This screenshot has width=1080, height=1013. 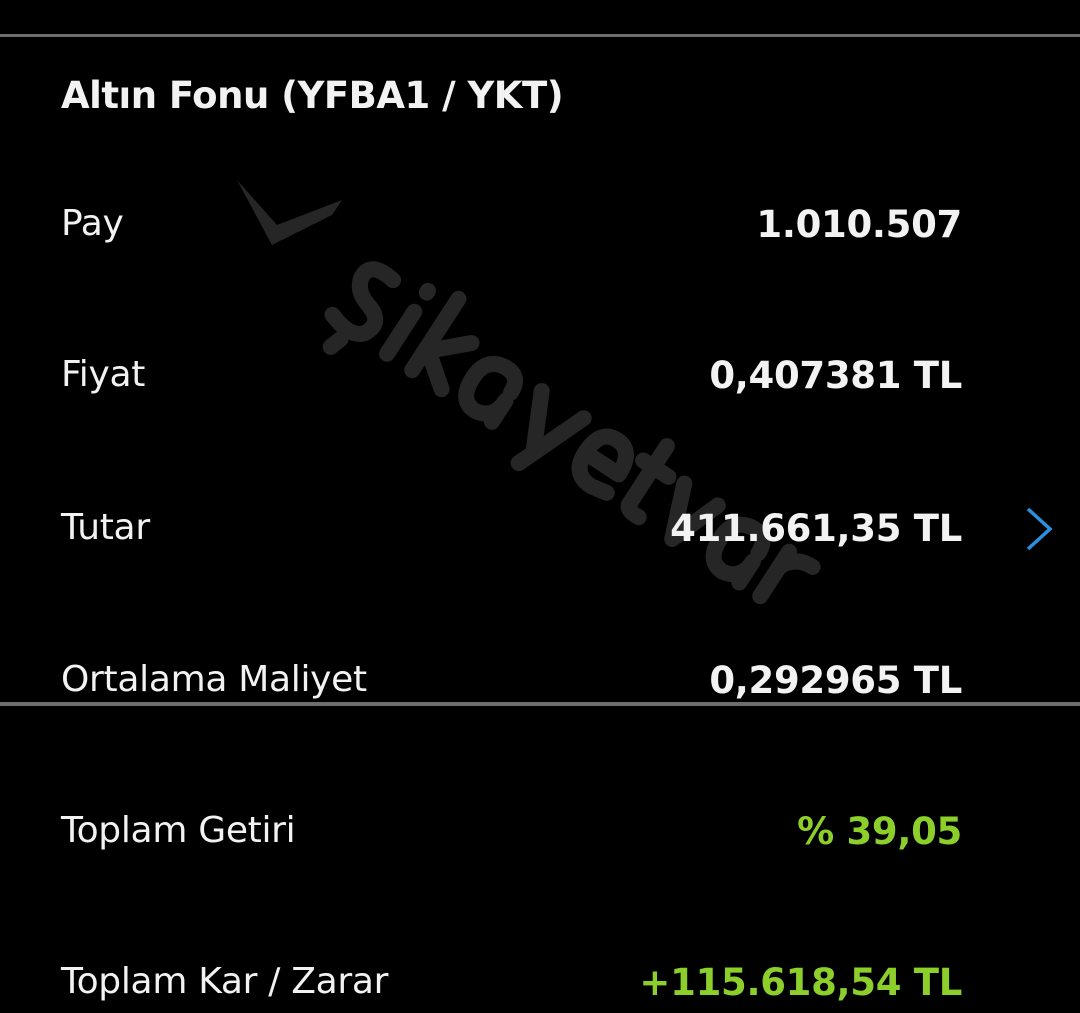 I want to click on row-label: Pay, so click(x=92, y=223).